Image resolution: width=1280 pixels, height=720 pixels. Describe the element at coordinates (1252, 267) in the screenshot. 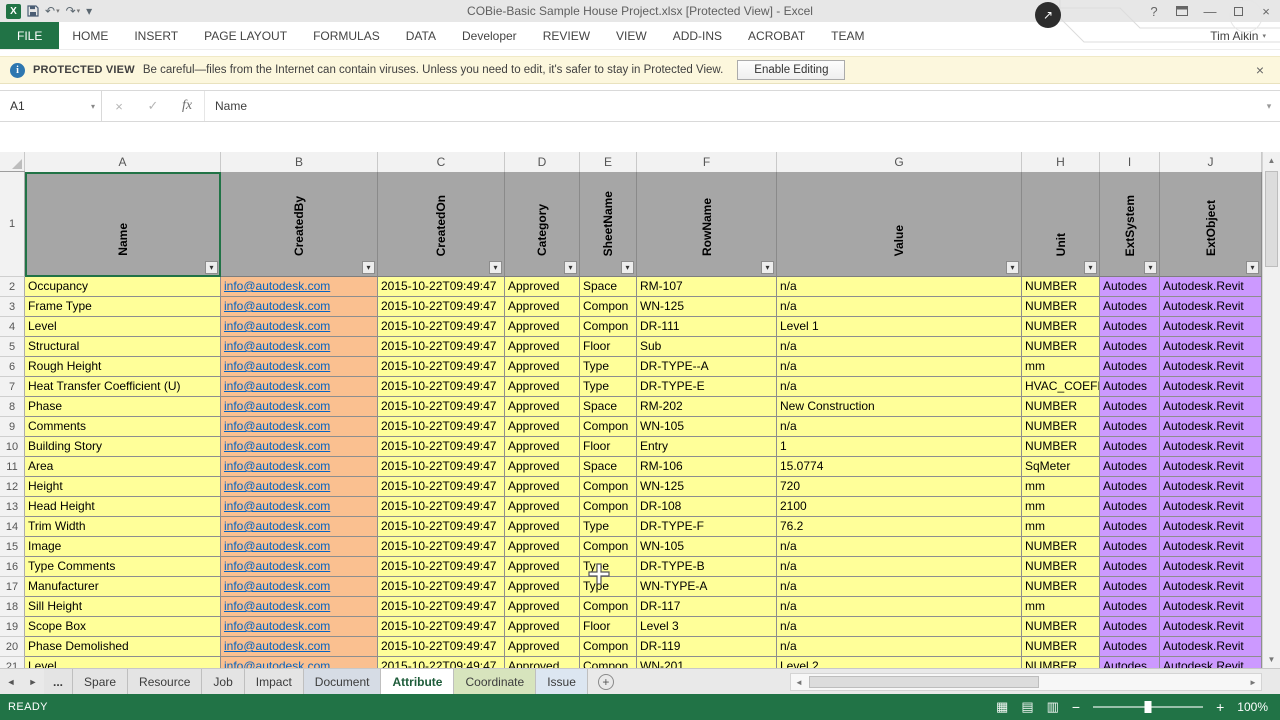

I see `filter-button-extobject: ▾` at that location.